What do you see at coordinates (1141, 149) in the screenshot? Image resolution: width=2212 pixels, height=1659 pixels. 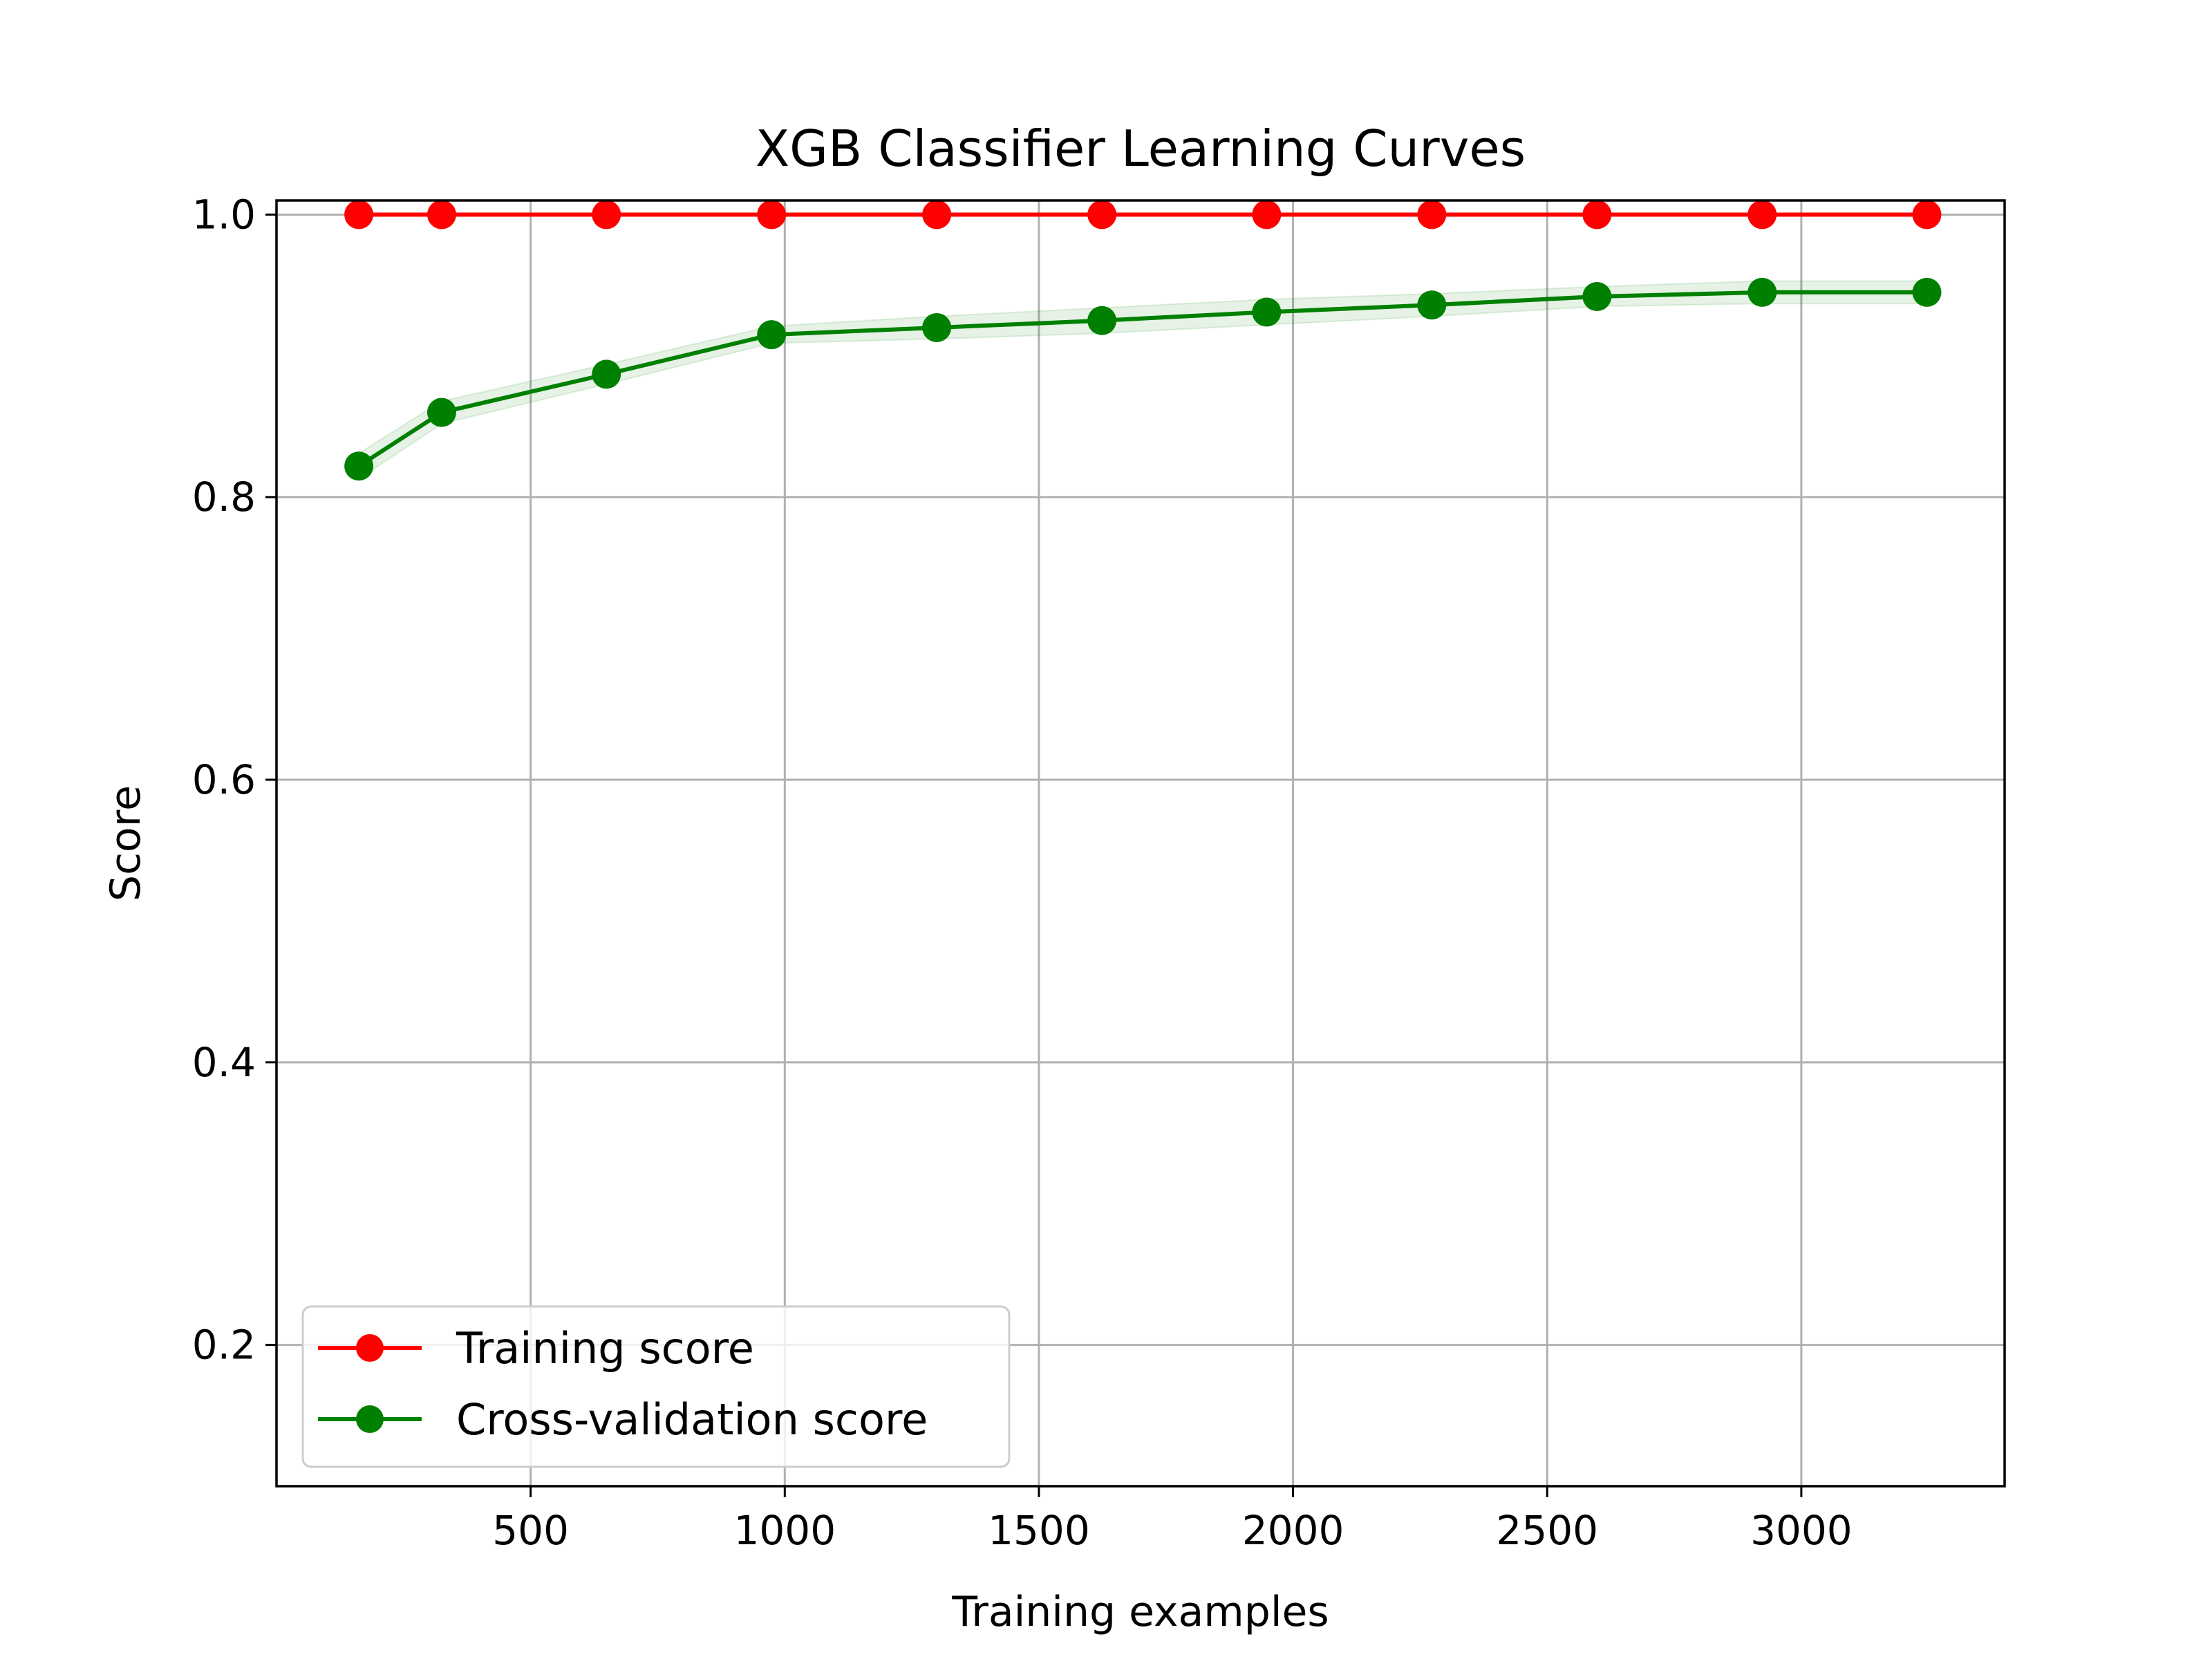 I see `chart-title: XGB Classifier Learning Curves` at bounding box center [1141, 149].